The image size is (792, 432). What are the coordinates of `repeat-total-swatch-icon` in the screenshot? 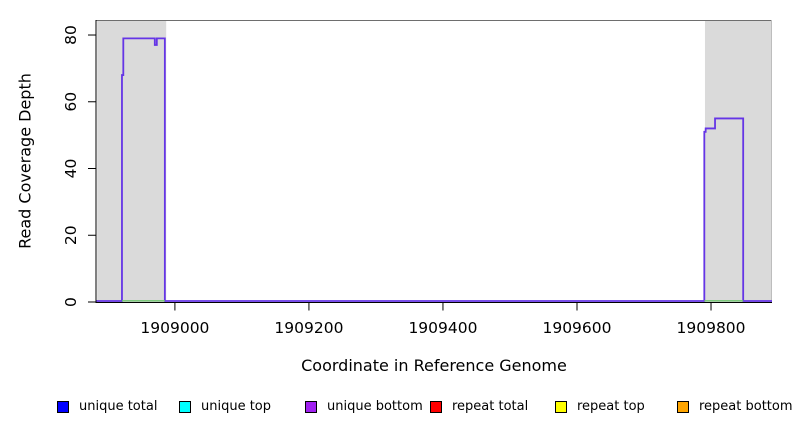 It's located at (436, 407).